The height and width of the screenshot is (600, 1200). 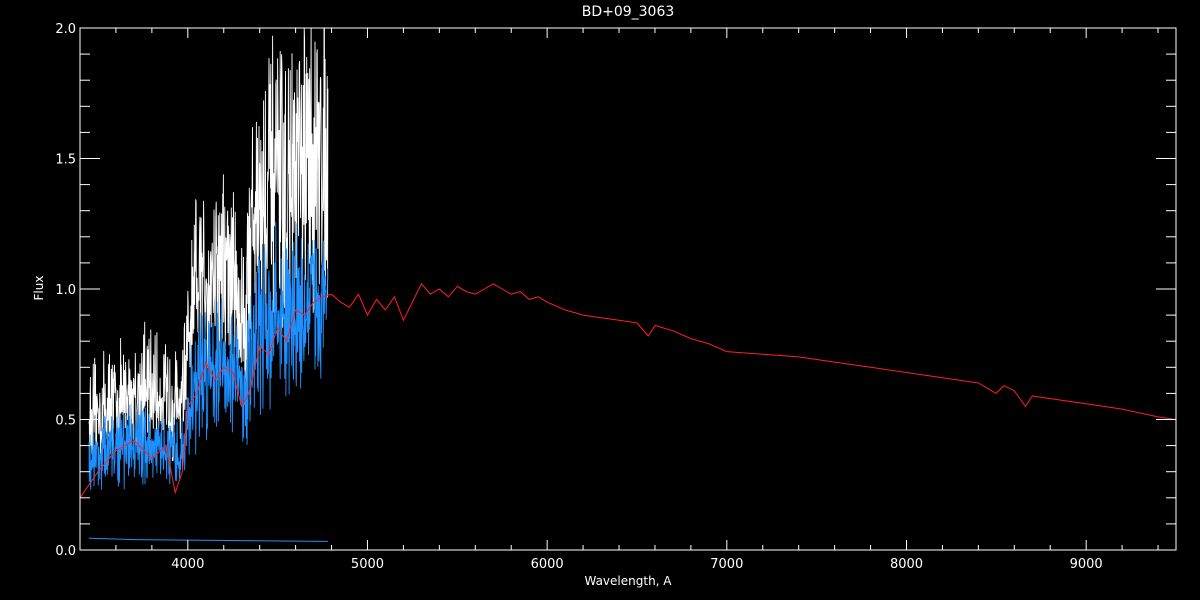 What do you see at coordinates (39, 288) in the screenshot?
I see `y-axis-label: Flux` at bounding box center [39, 288].